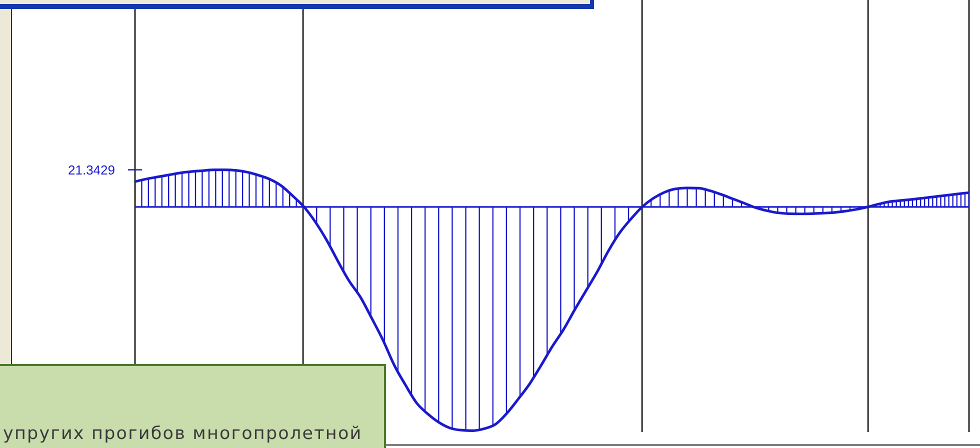  Describe the element at coordinates (193, 406) in the screenshot. I see `caption-box: упругих прогибов многопролетной` at that location.